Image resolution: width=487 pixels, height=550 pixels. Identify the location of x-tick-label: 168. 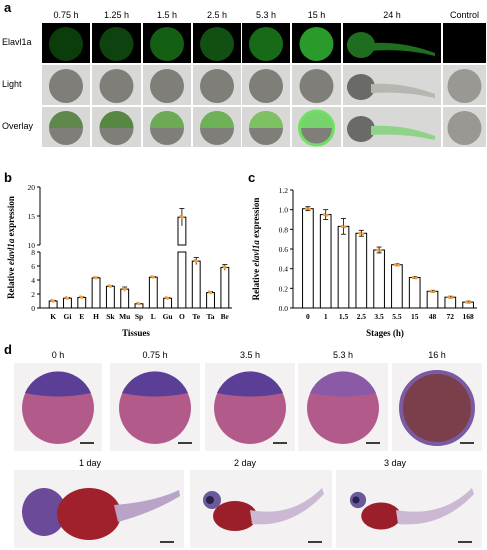
(468, 316).